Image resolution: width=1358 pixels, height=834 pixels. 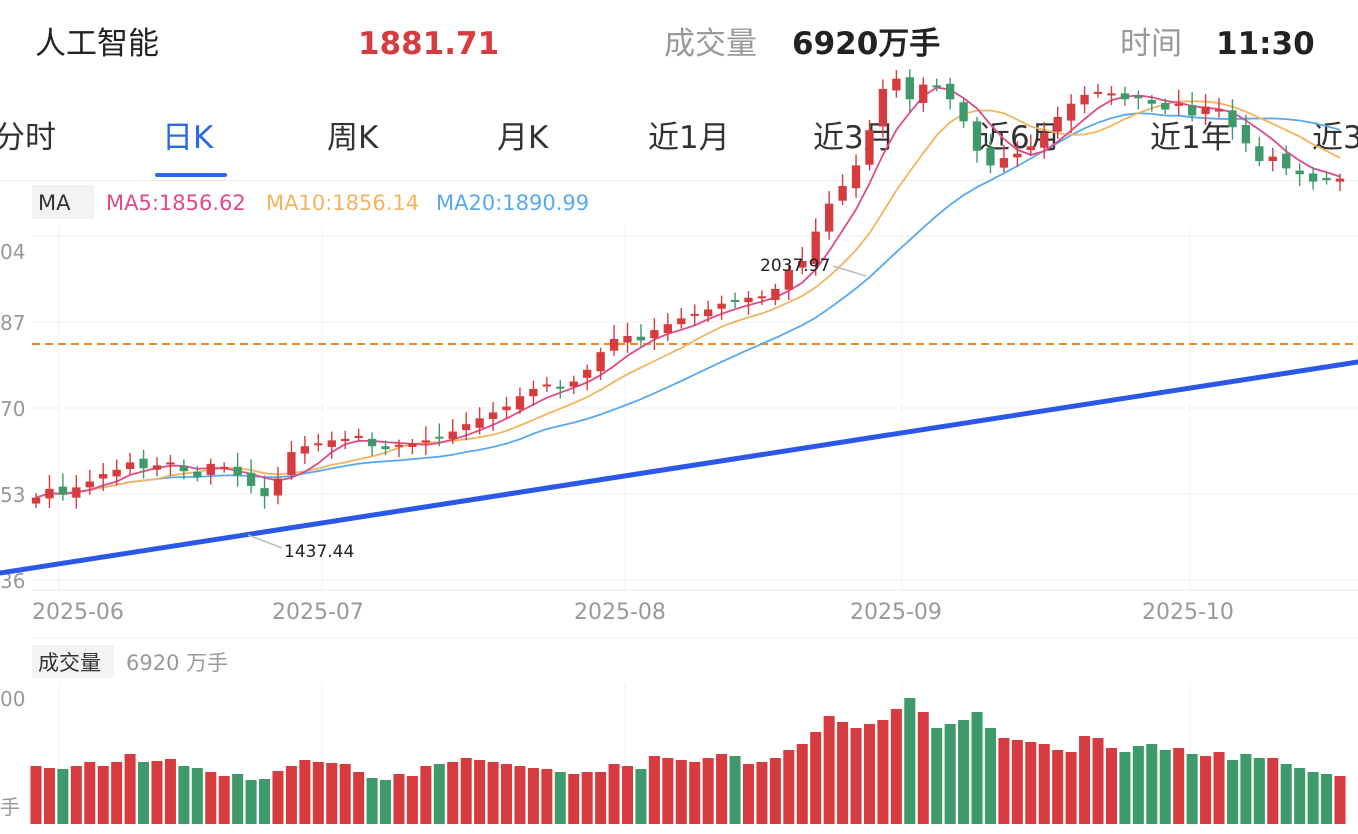 I want to click on max-price-label: 2037.97, so click(x=795, y=266).